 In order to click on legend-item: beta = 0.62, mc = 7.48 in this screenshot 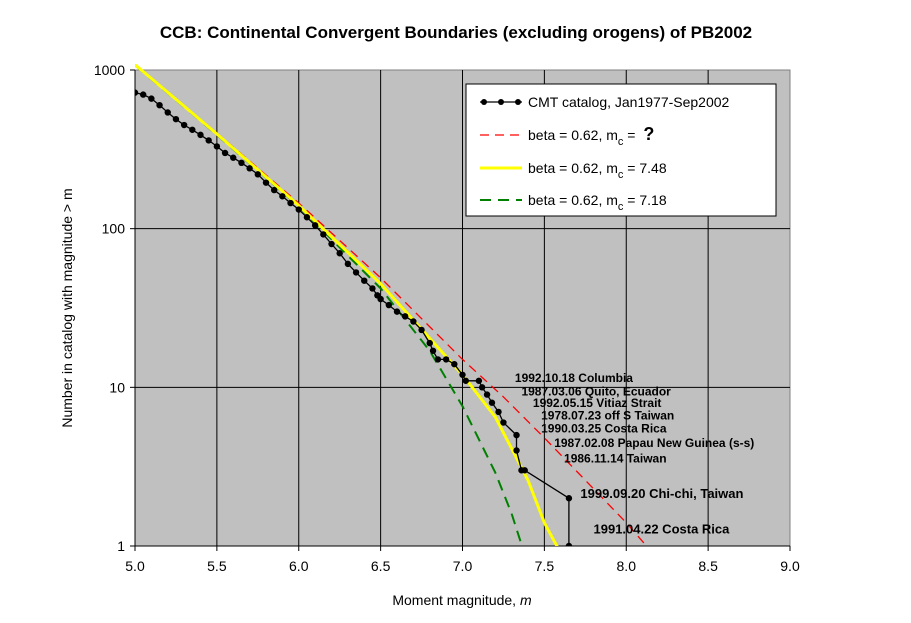, I will do `click(573, 170)`.